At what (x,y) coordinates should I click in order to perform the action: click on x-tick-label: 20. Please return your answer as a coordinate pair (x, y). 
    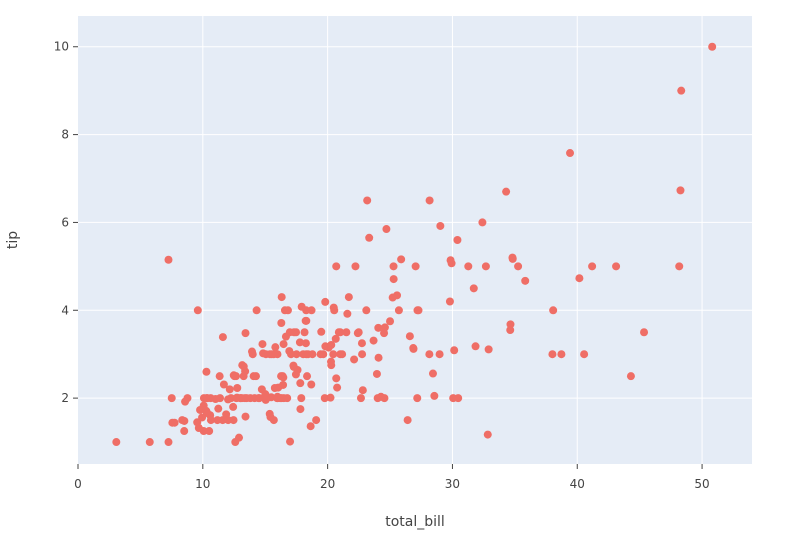
    Looking at the image, I should click on (327, 484).